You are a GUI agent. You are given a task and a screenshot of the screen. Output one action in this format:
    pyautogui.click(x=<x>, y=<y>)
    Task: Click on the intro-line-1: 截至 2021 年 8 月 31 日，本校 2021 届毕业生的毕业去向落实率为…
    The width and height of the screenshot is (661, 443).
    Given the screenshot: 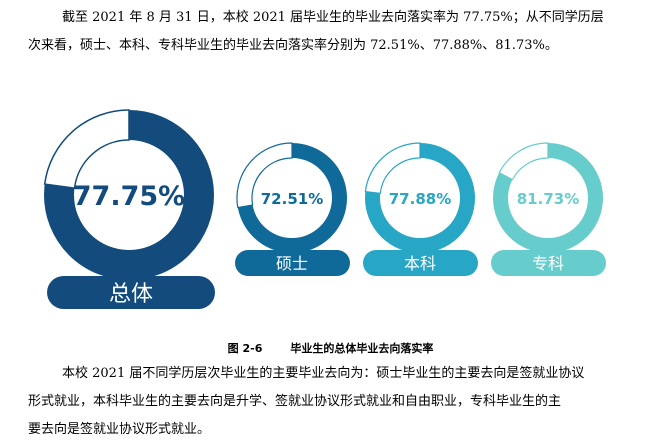 What is the action you would take?
    pyautogui.click(x=333, y=17)
    